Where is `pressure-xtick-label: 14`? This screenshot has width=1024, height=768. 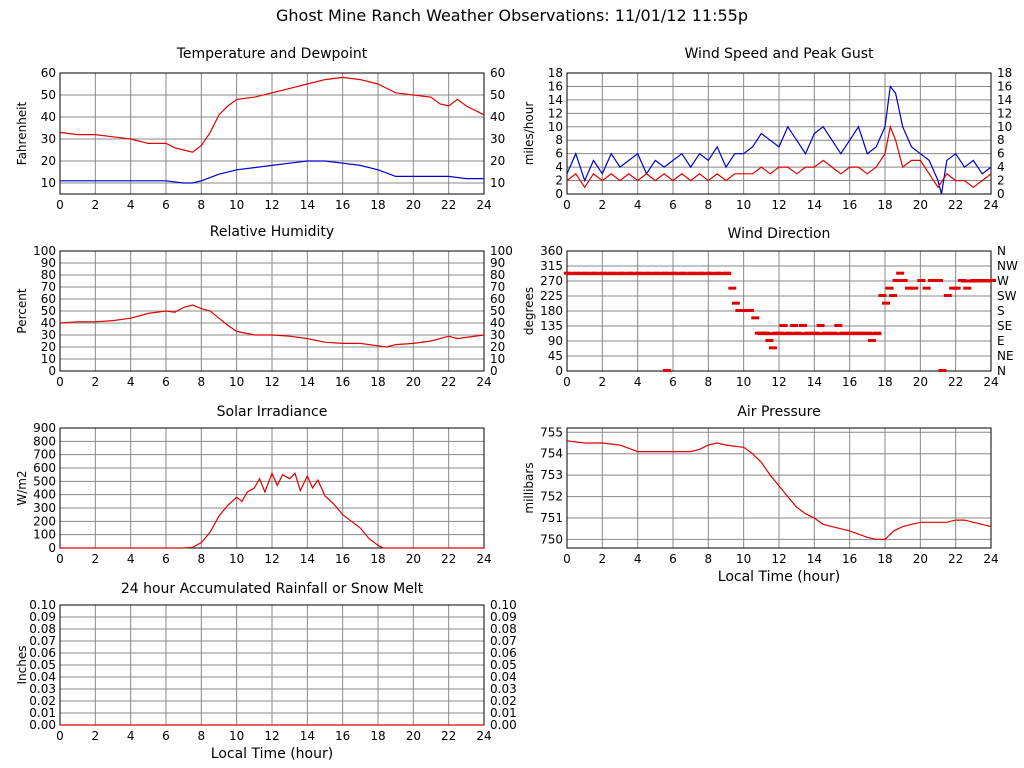 pressure-xtick-label: 14 is located at coordinates (814, 559).